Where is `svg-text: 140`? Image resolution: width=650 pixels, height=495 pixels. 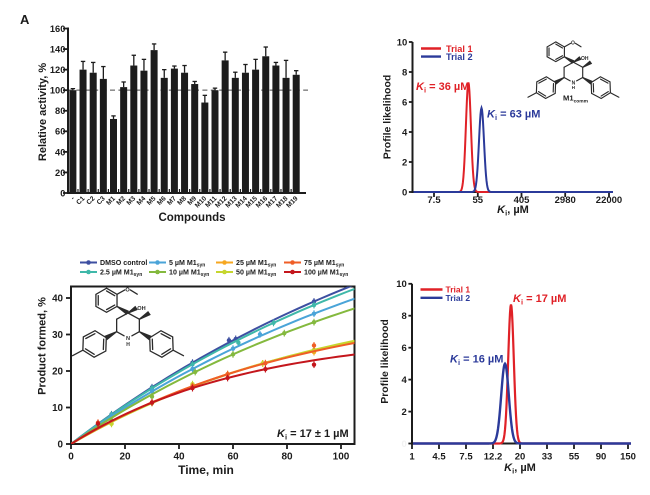 svg-text: 140 is located at coordinates (58, 49).